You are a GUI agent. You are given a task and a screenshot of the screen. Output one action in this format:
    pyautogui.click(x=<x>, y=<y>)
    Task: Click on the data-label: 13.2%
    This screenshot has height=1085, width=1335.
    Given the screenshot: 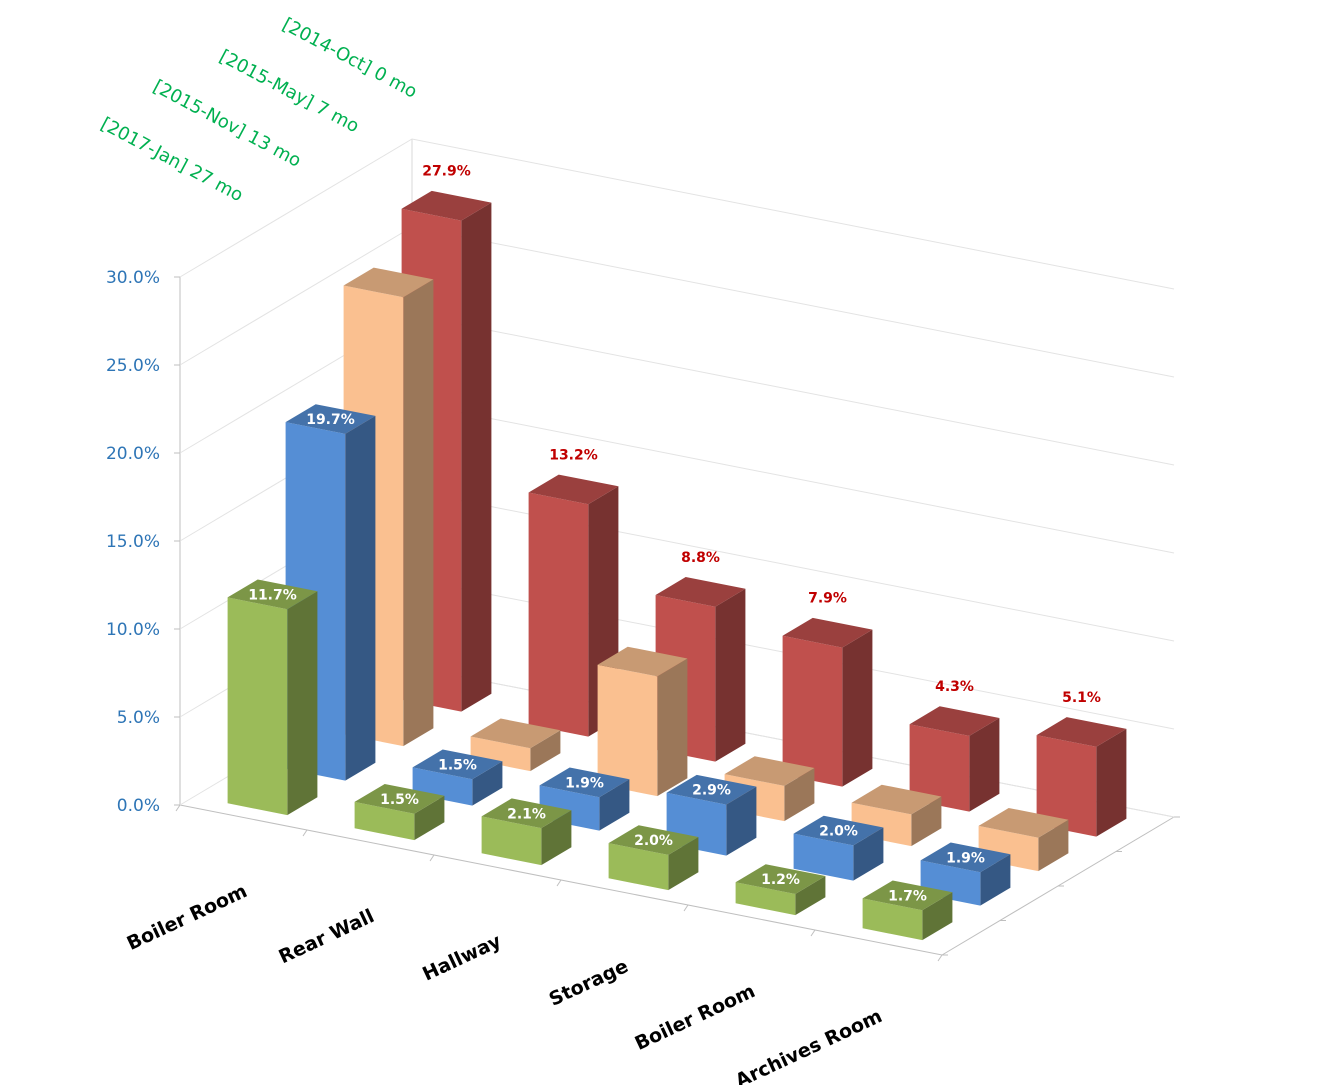 What is the action you would take?
    pyautogui.click(x=573, y=455)
    